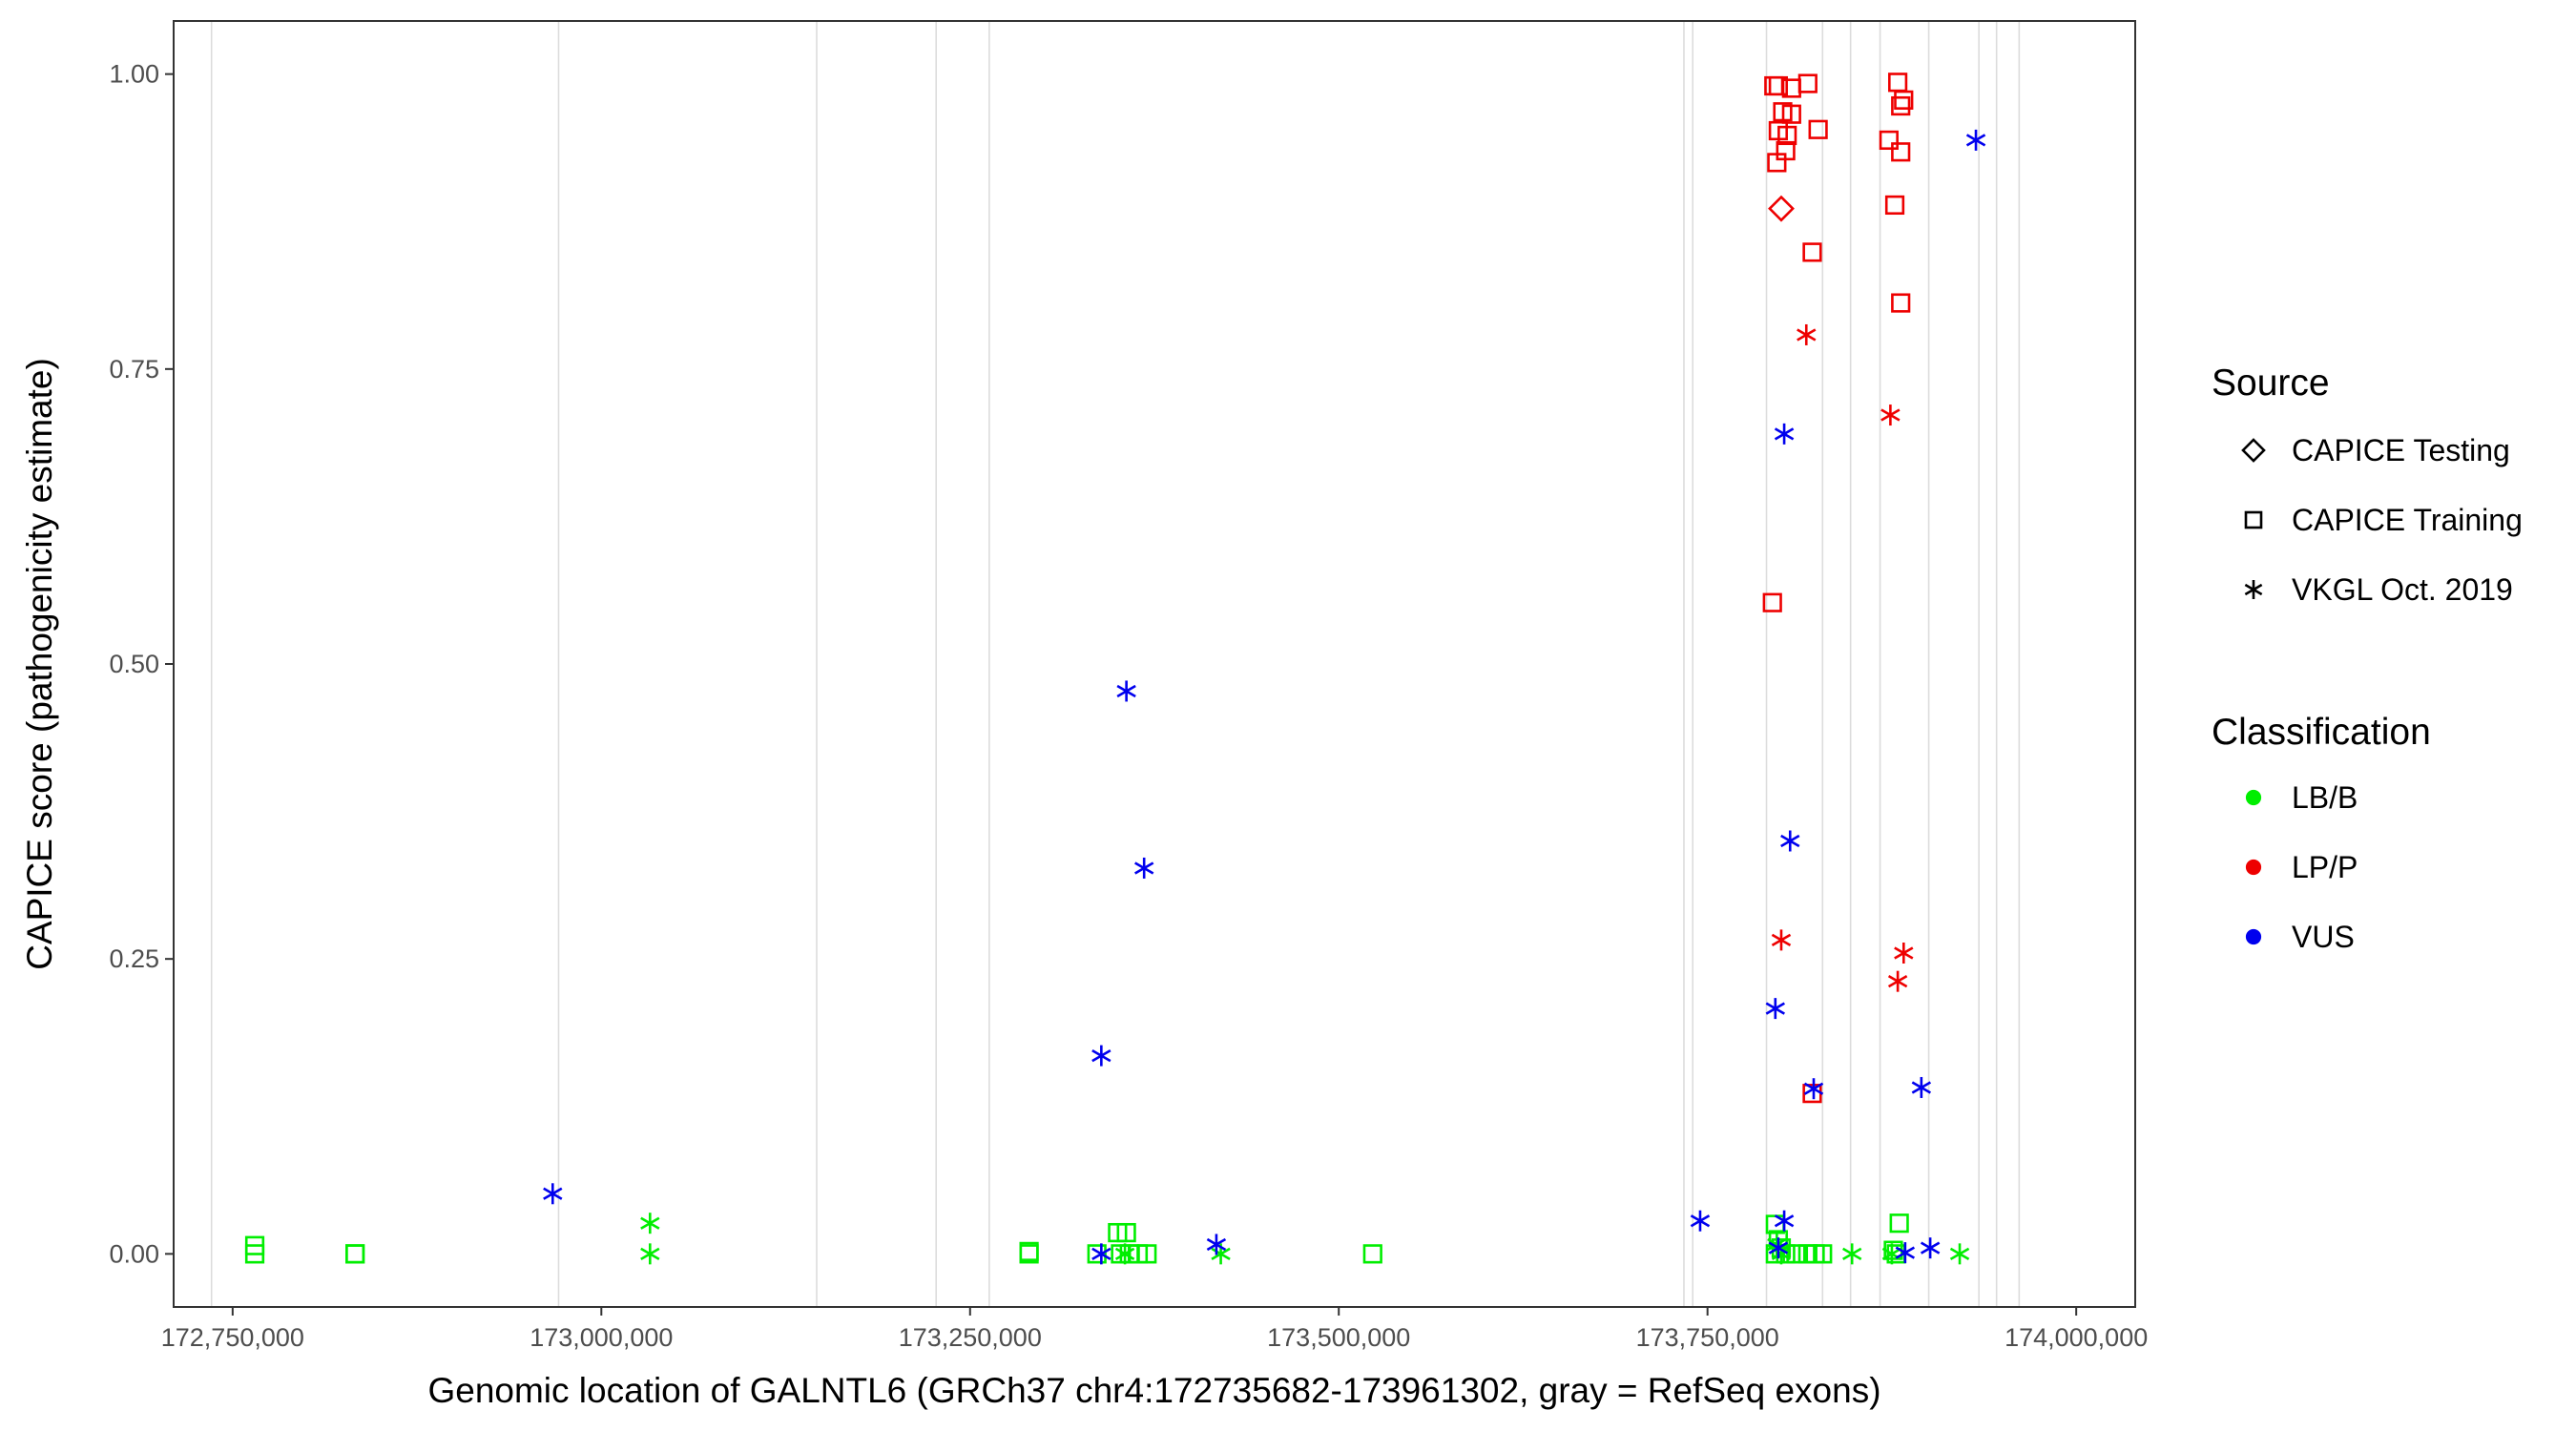 The height and width of the screenshot is (1431, 2576). What do you see at coordinates (134, 75) in the screenshot?
I see `y-tick-label: 1.00` at bounding box center [134, 75].